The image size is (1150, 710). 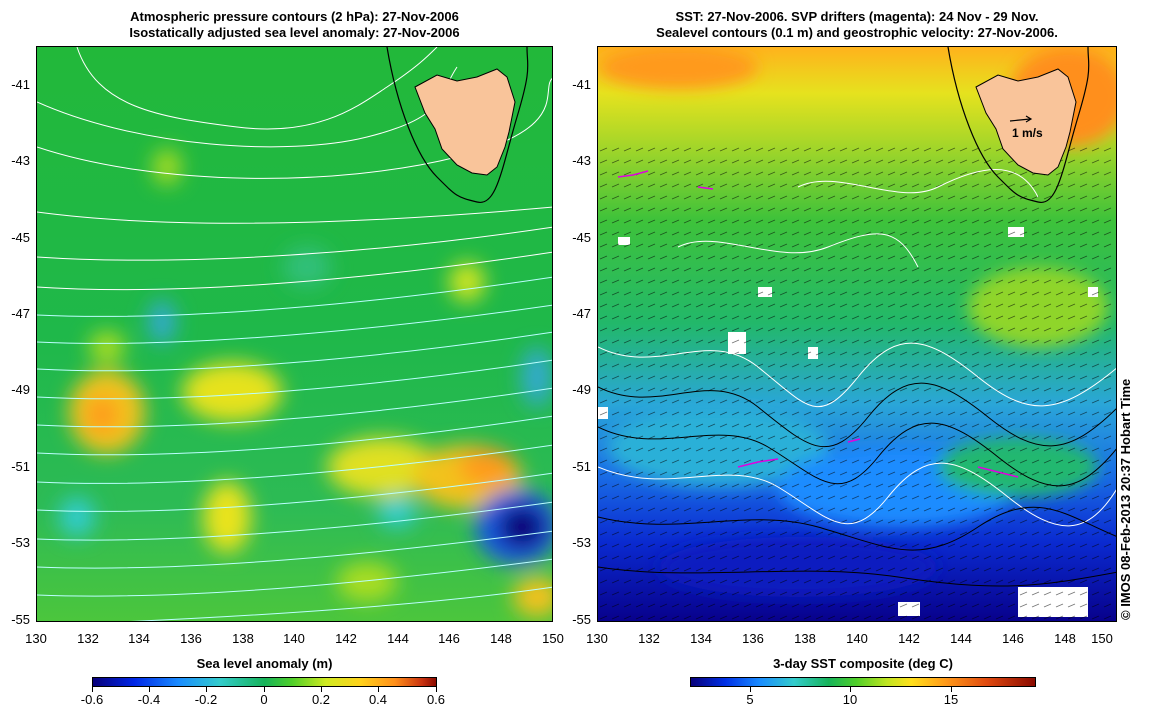 What do you see at coordinates (1125, 499) in the screenshot?
I see `copyright-notice: © IMOS 08-Feb-2013 20:37 Hobart Time` at bounding box center [1125, 499].